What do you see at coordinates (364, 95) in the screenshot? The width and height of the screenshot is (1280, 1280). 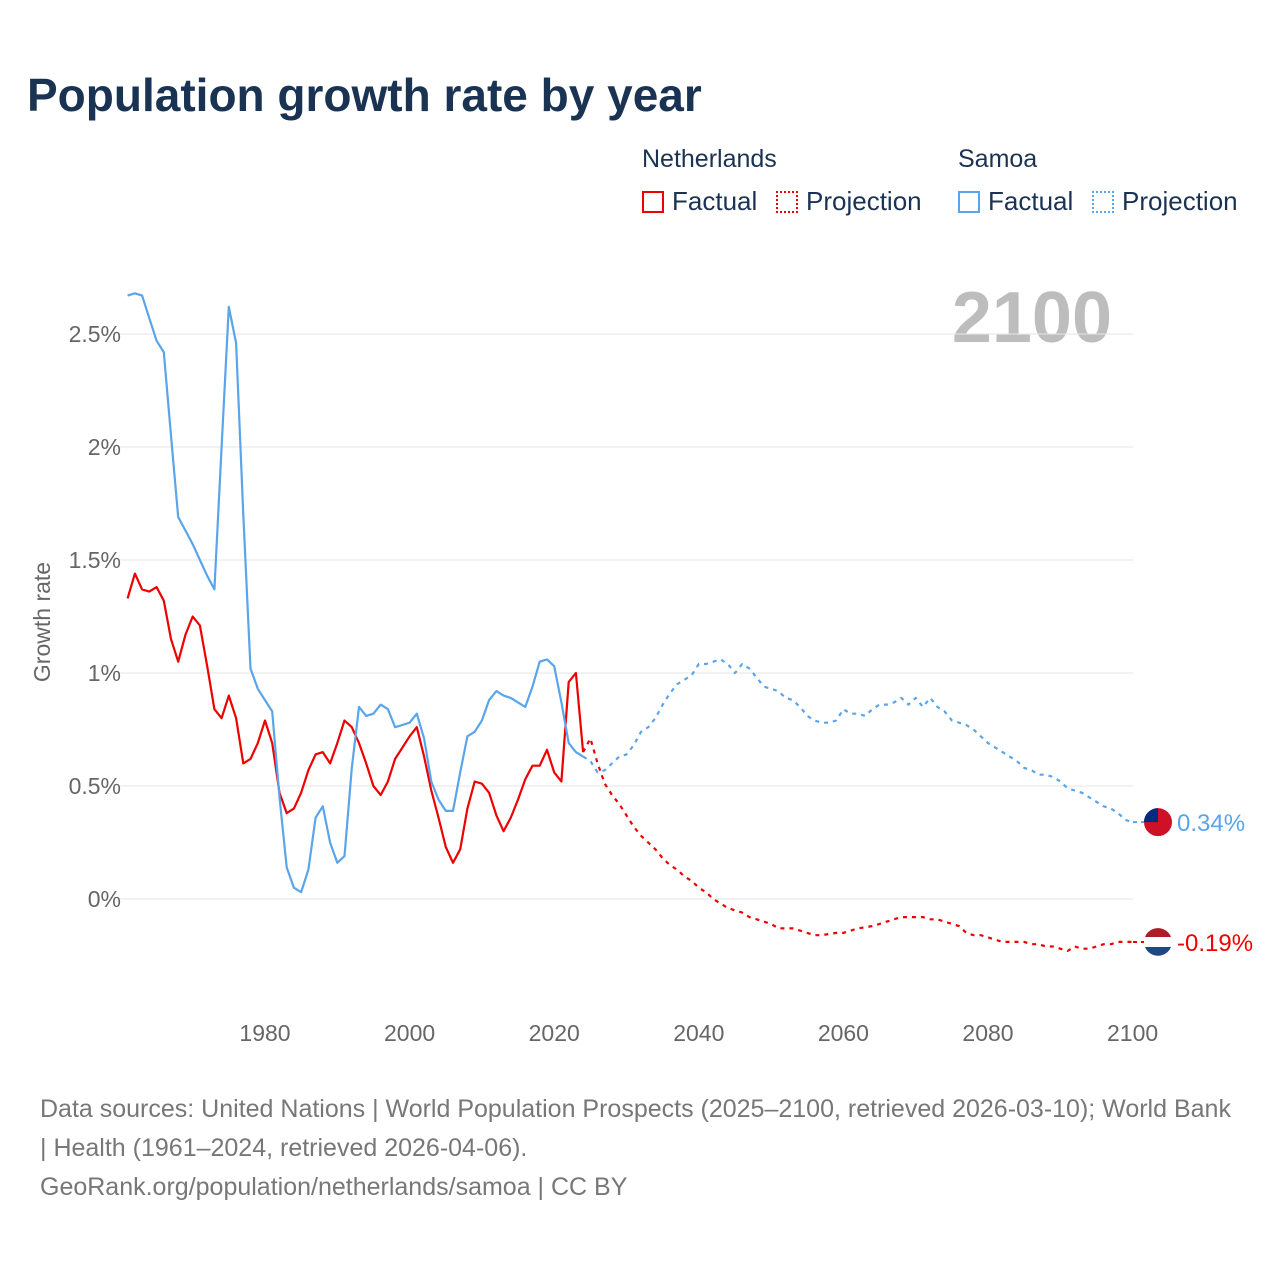 I see `page-title: Population growth rate by year` at bounding box center [364, 95].